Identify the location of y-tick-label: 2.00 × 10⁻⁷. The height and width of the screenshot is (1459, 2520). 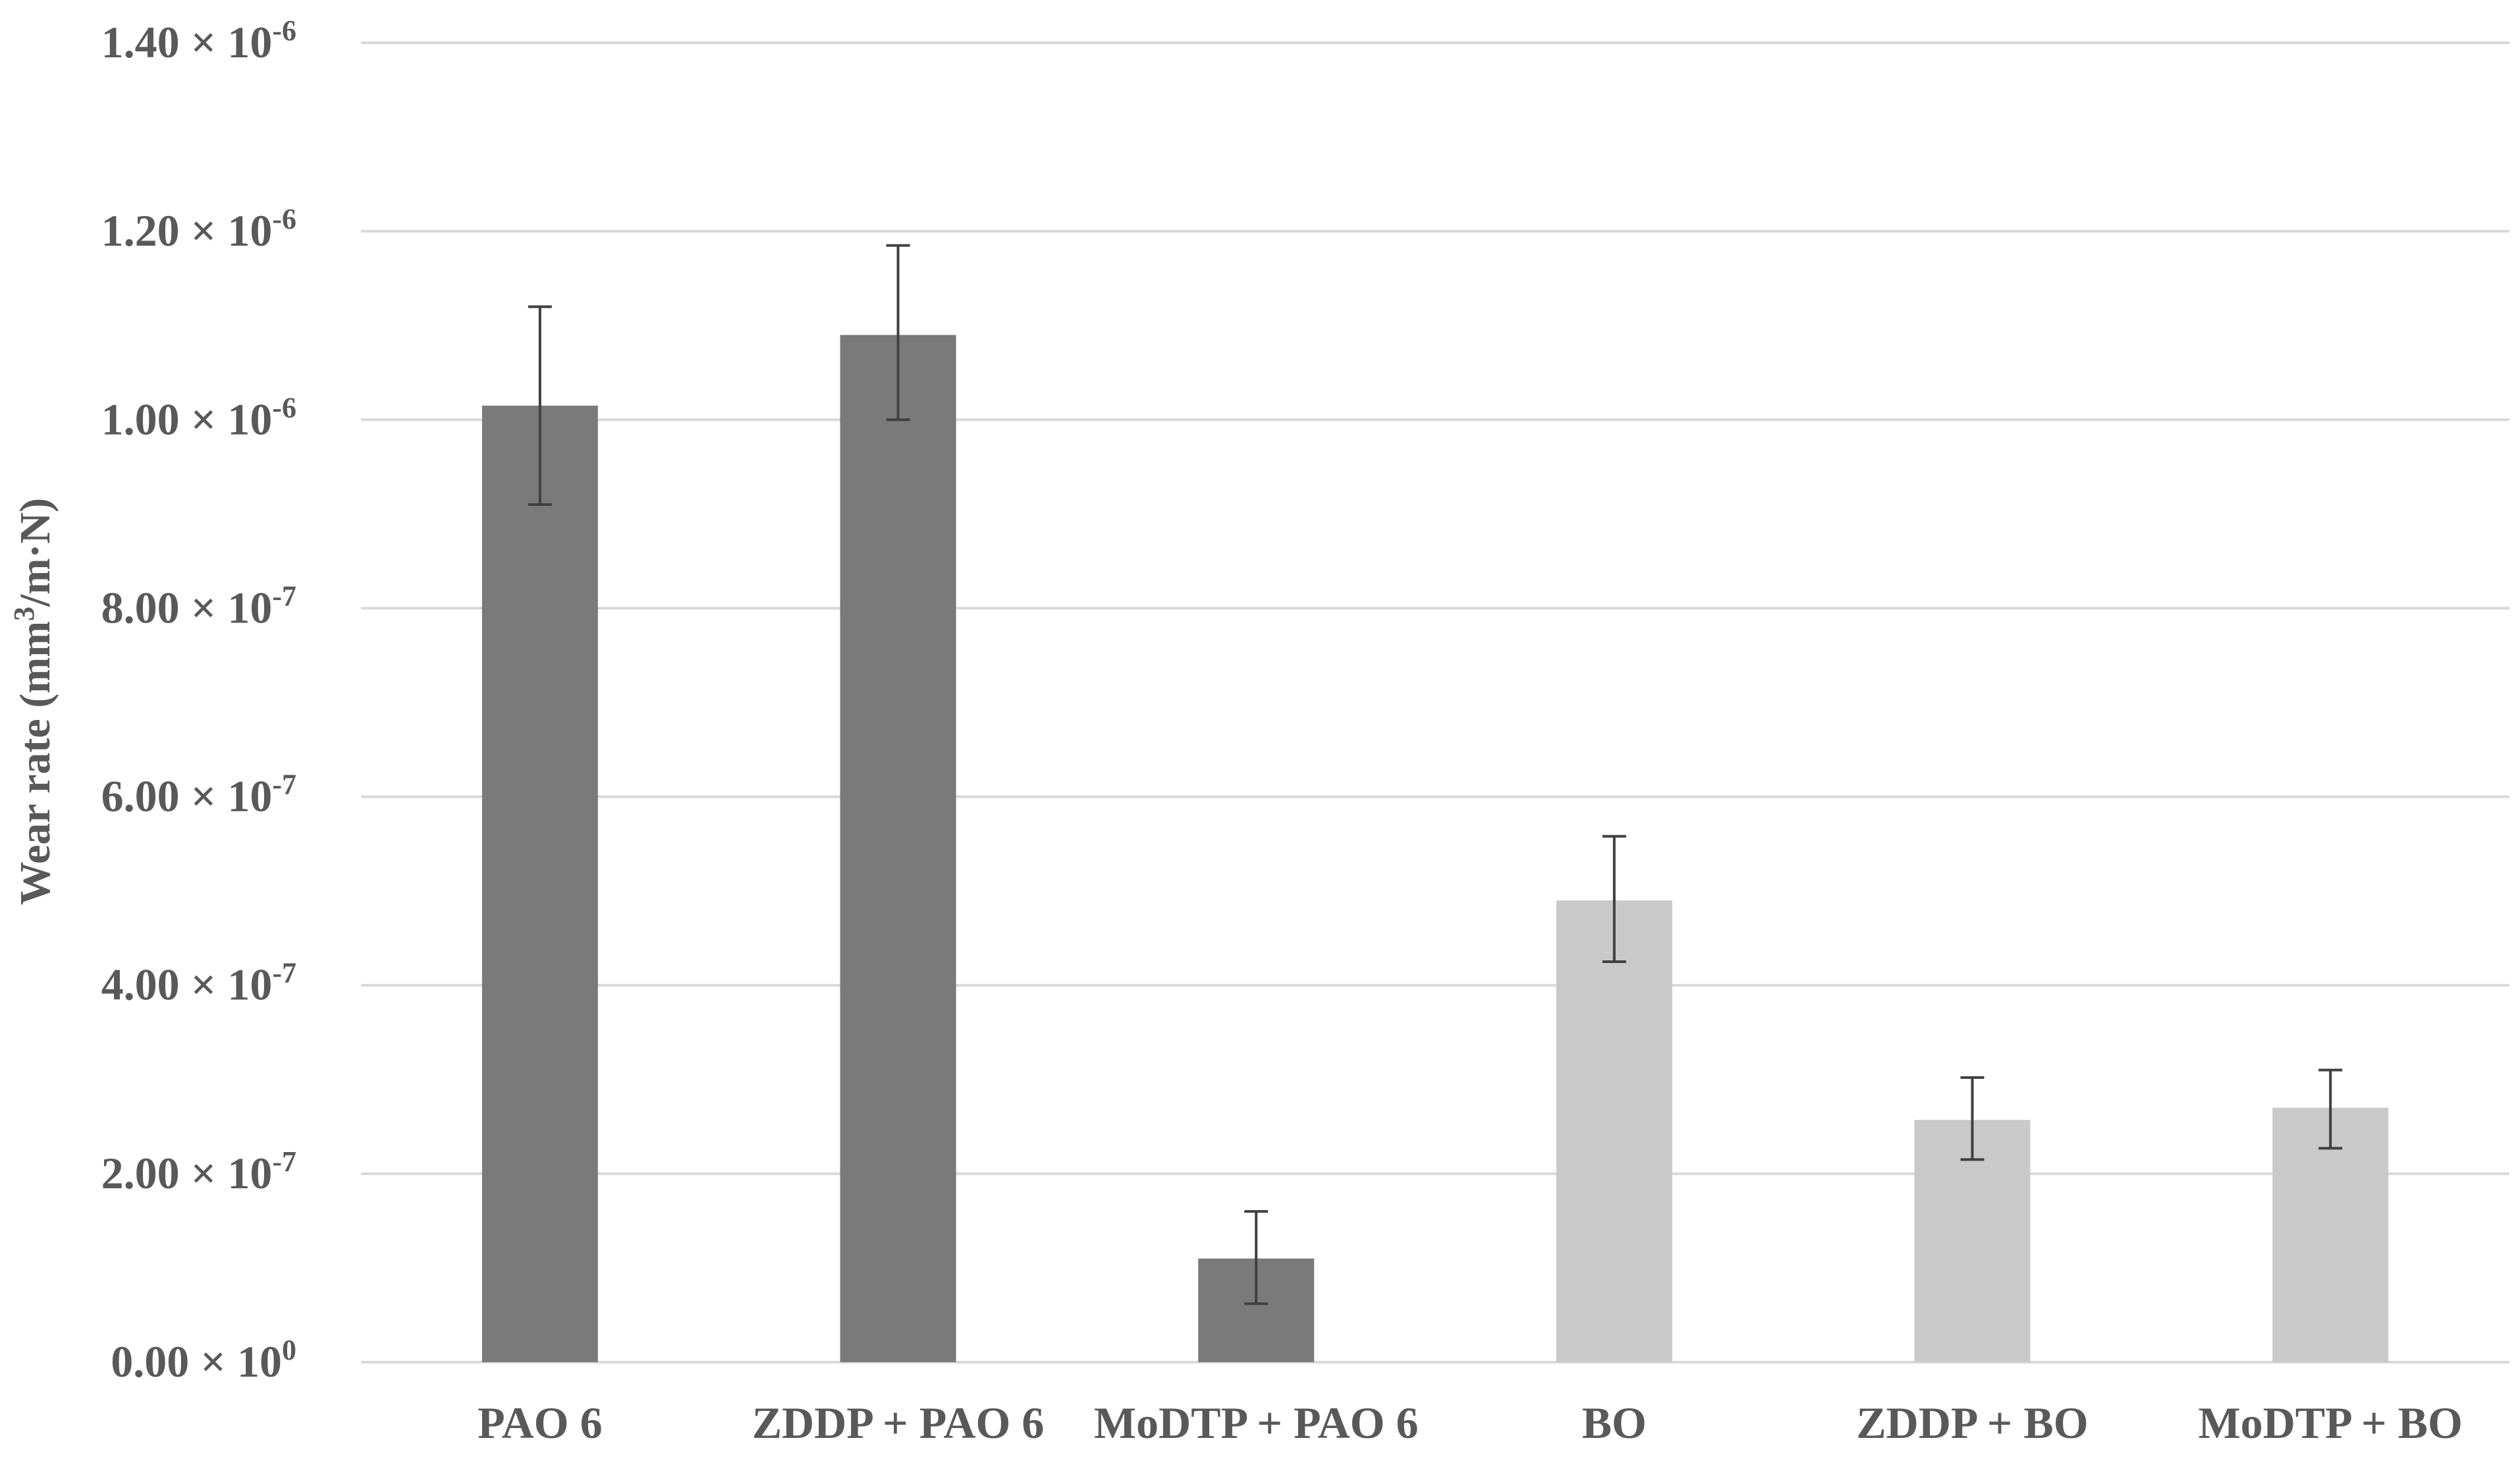
(198, 1171).